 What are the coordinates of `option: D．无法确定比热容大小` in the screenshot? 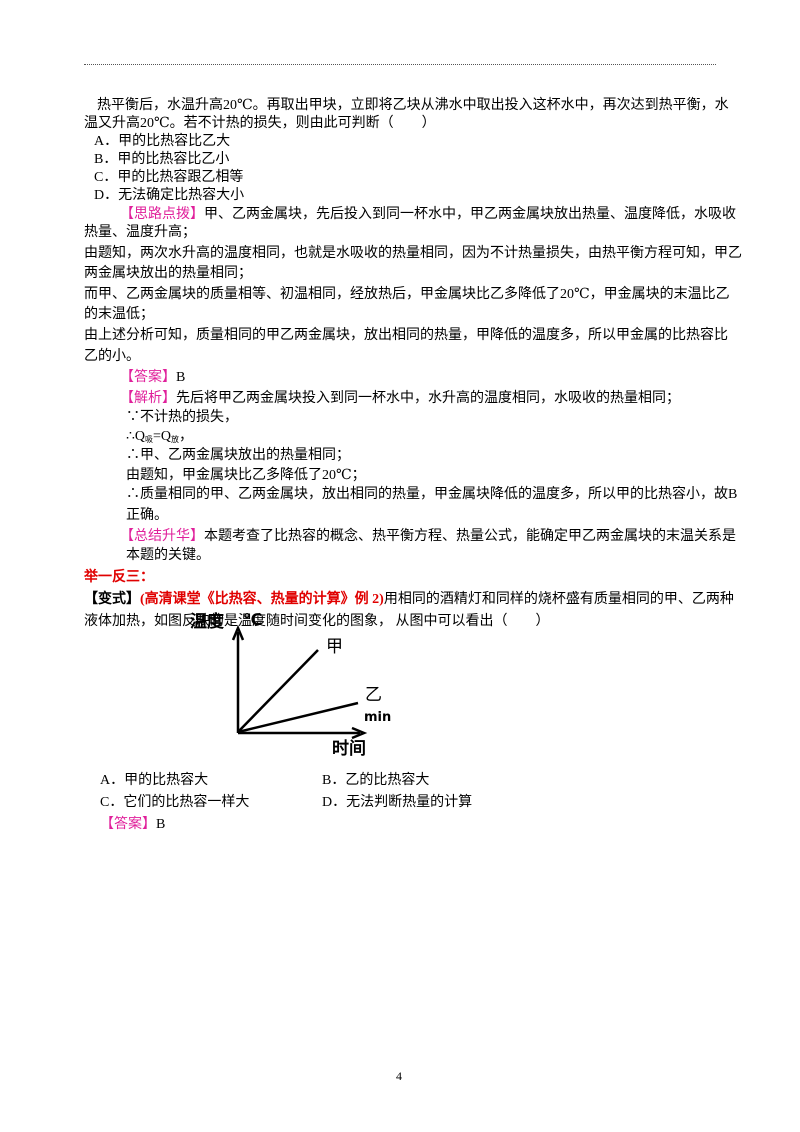 It's located at (169, 195).